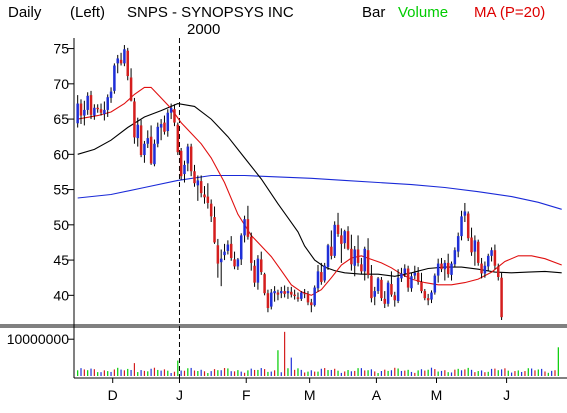  I want to click on ma-label: MA (P=20), so click(509, 12).